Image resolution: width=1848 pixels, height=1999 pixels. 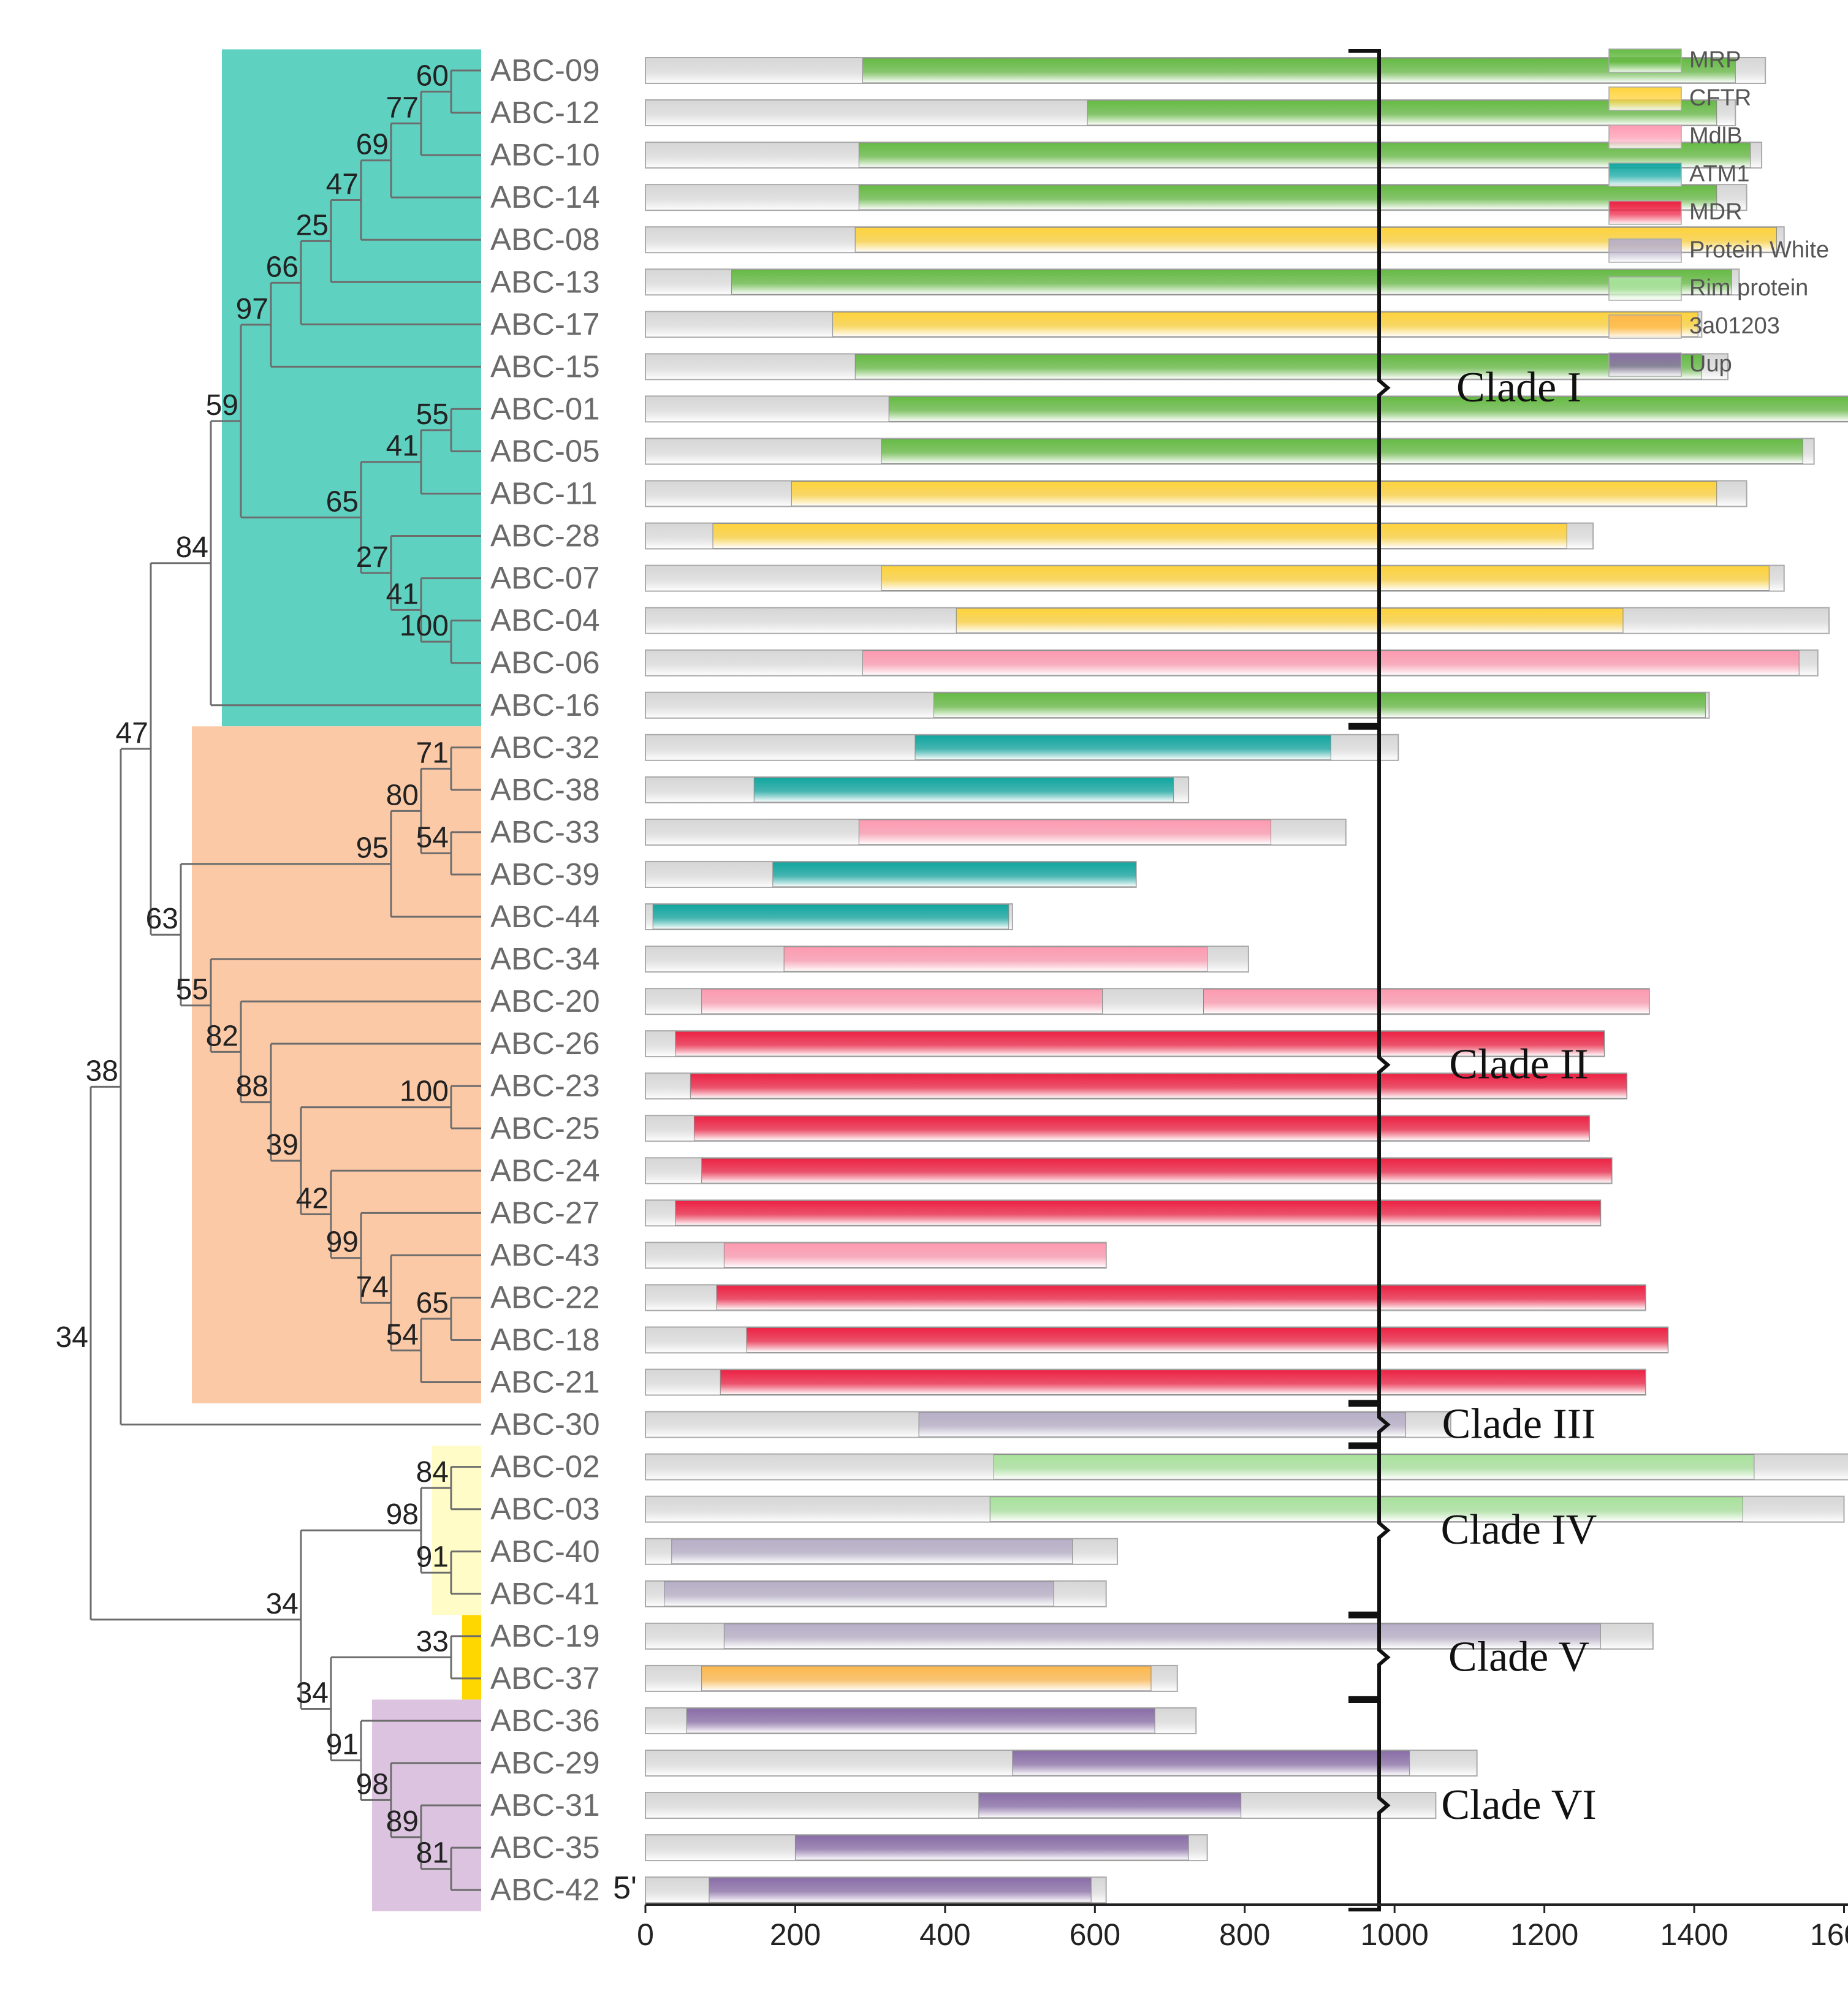 What do you see at coordinates (372, 145) in the screenshot?
I see `bootstrap-value: 69` at bounding box center [372, 145].